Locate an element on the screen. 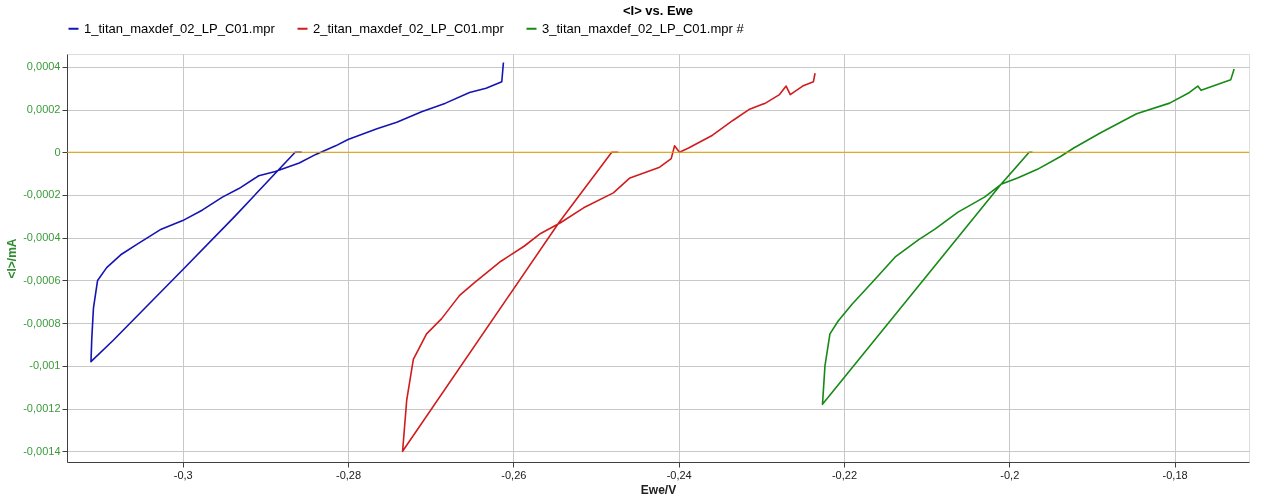 Image resolution: width=1262 pixels, height=500 pixels. y-tick-label: -0,0008 is located at coordinates (42, 322).